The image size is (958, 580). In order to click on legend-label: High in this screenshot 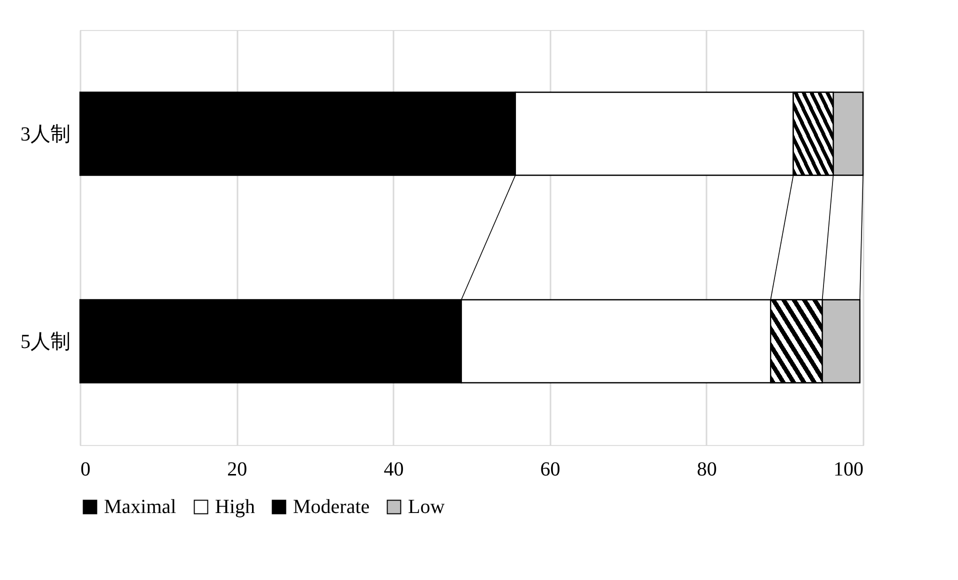, I will do `click(235, 507)`.